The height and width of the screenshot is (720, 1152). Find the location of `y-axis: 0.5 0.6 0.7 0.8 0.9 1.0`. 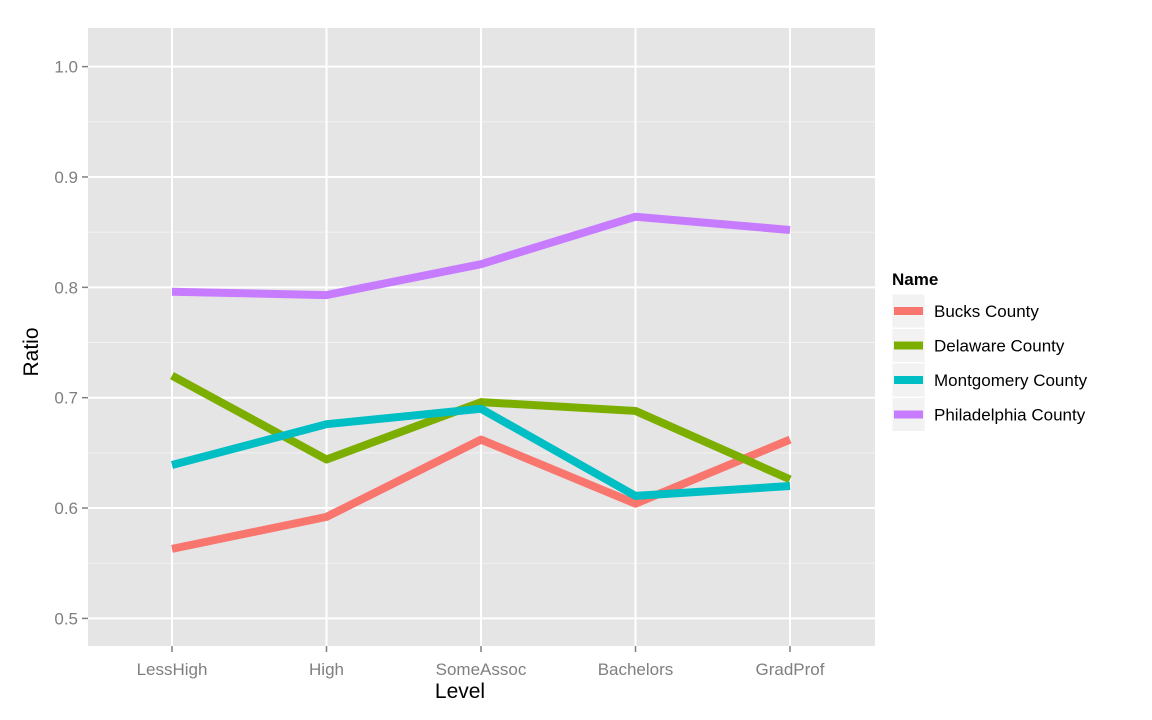

y-axis: 0.5 0.6 0.7 0.8 0.9 1.0 is located at coordinates (71, 343).